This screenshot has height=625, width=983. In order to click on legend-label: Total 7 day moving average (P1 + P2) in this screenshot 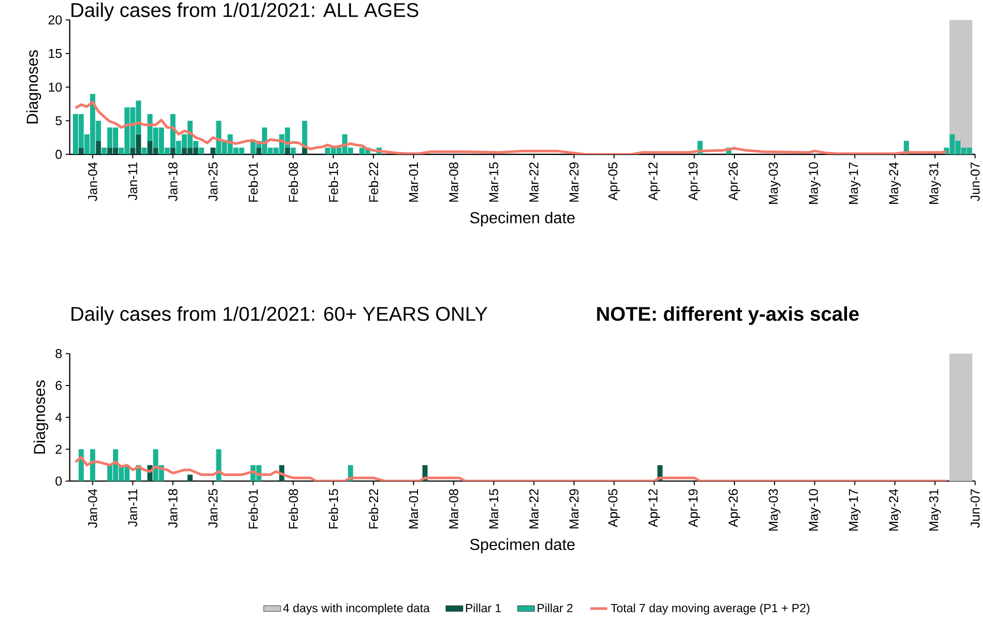, I will do `click(710, 609)`.